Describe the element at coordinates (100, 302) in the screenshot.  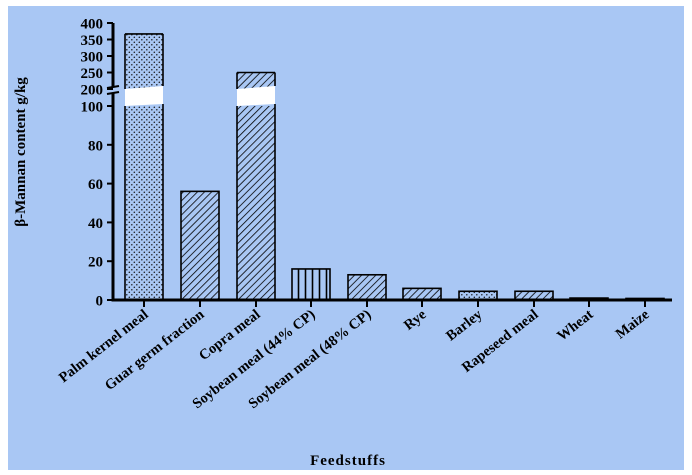
I see `y-tick-label-lower-0: 0` at that location.